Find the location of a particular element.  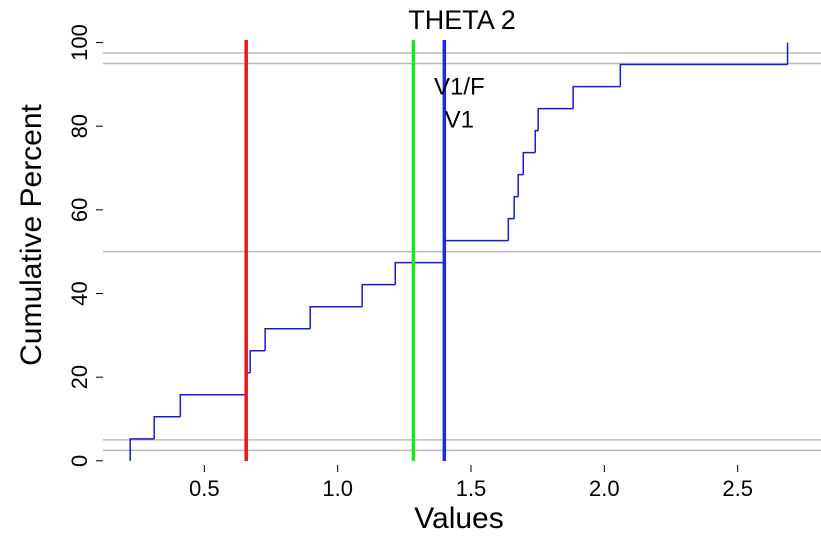

y-axis-label: Cumulative Percent is located at coordinates (31, 234).